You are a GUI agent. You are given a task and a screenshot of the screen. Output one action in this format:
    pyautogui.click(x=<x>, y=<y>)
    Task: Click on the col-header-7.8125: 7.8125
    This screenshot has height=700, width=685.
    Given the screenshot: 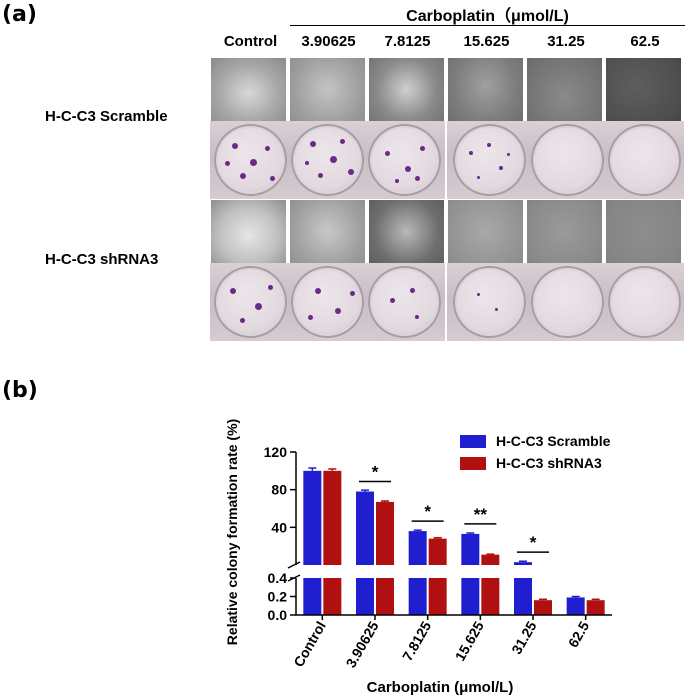 What is the action you would take?
    pyautogui.click(x=407, y=41)
    